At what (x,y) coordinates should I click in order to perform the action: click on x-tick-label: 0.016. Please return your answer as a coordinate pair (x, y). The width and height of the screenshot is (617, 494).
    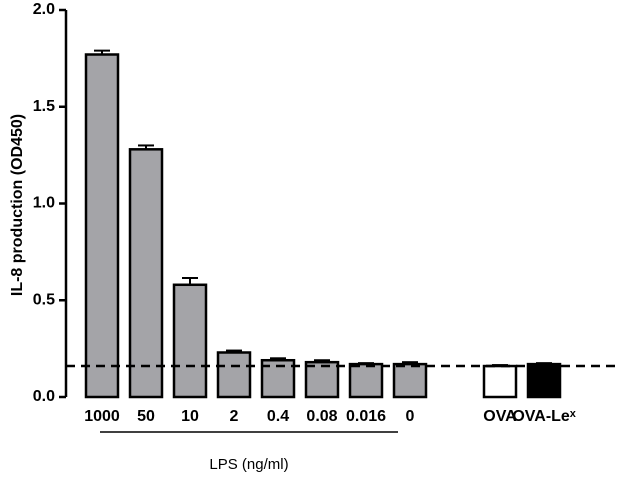
    Looking at the image, I should click on (366, 416).